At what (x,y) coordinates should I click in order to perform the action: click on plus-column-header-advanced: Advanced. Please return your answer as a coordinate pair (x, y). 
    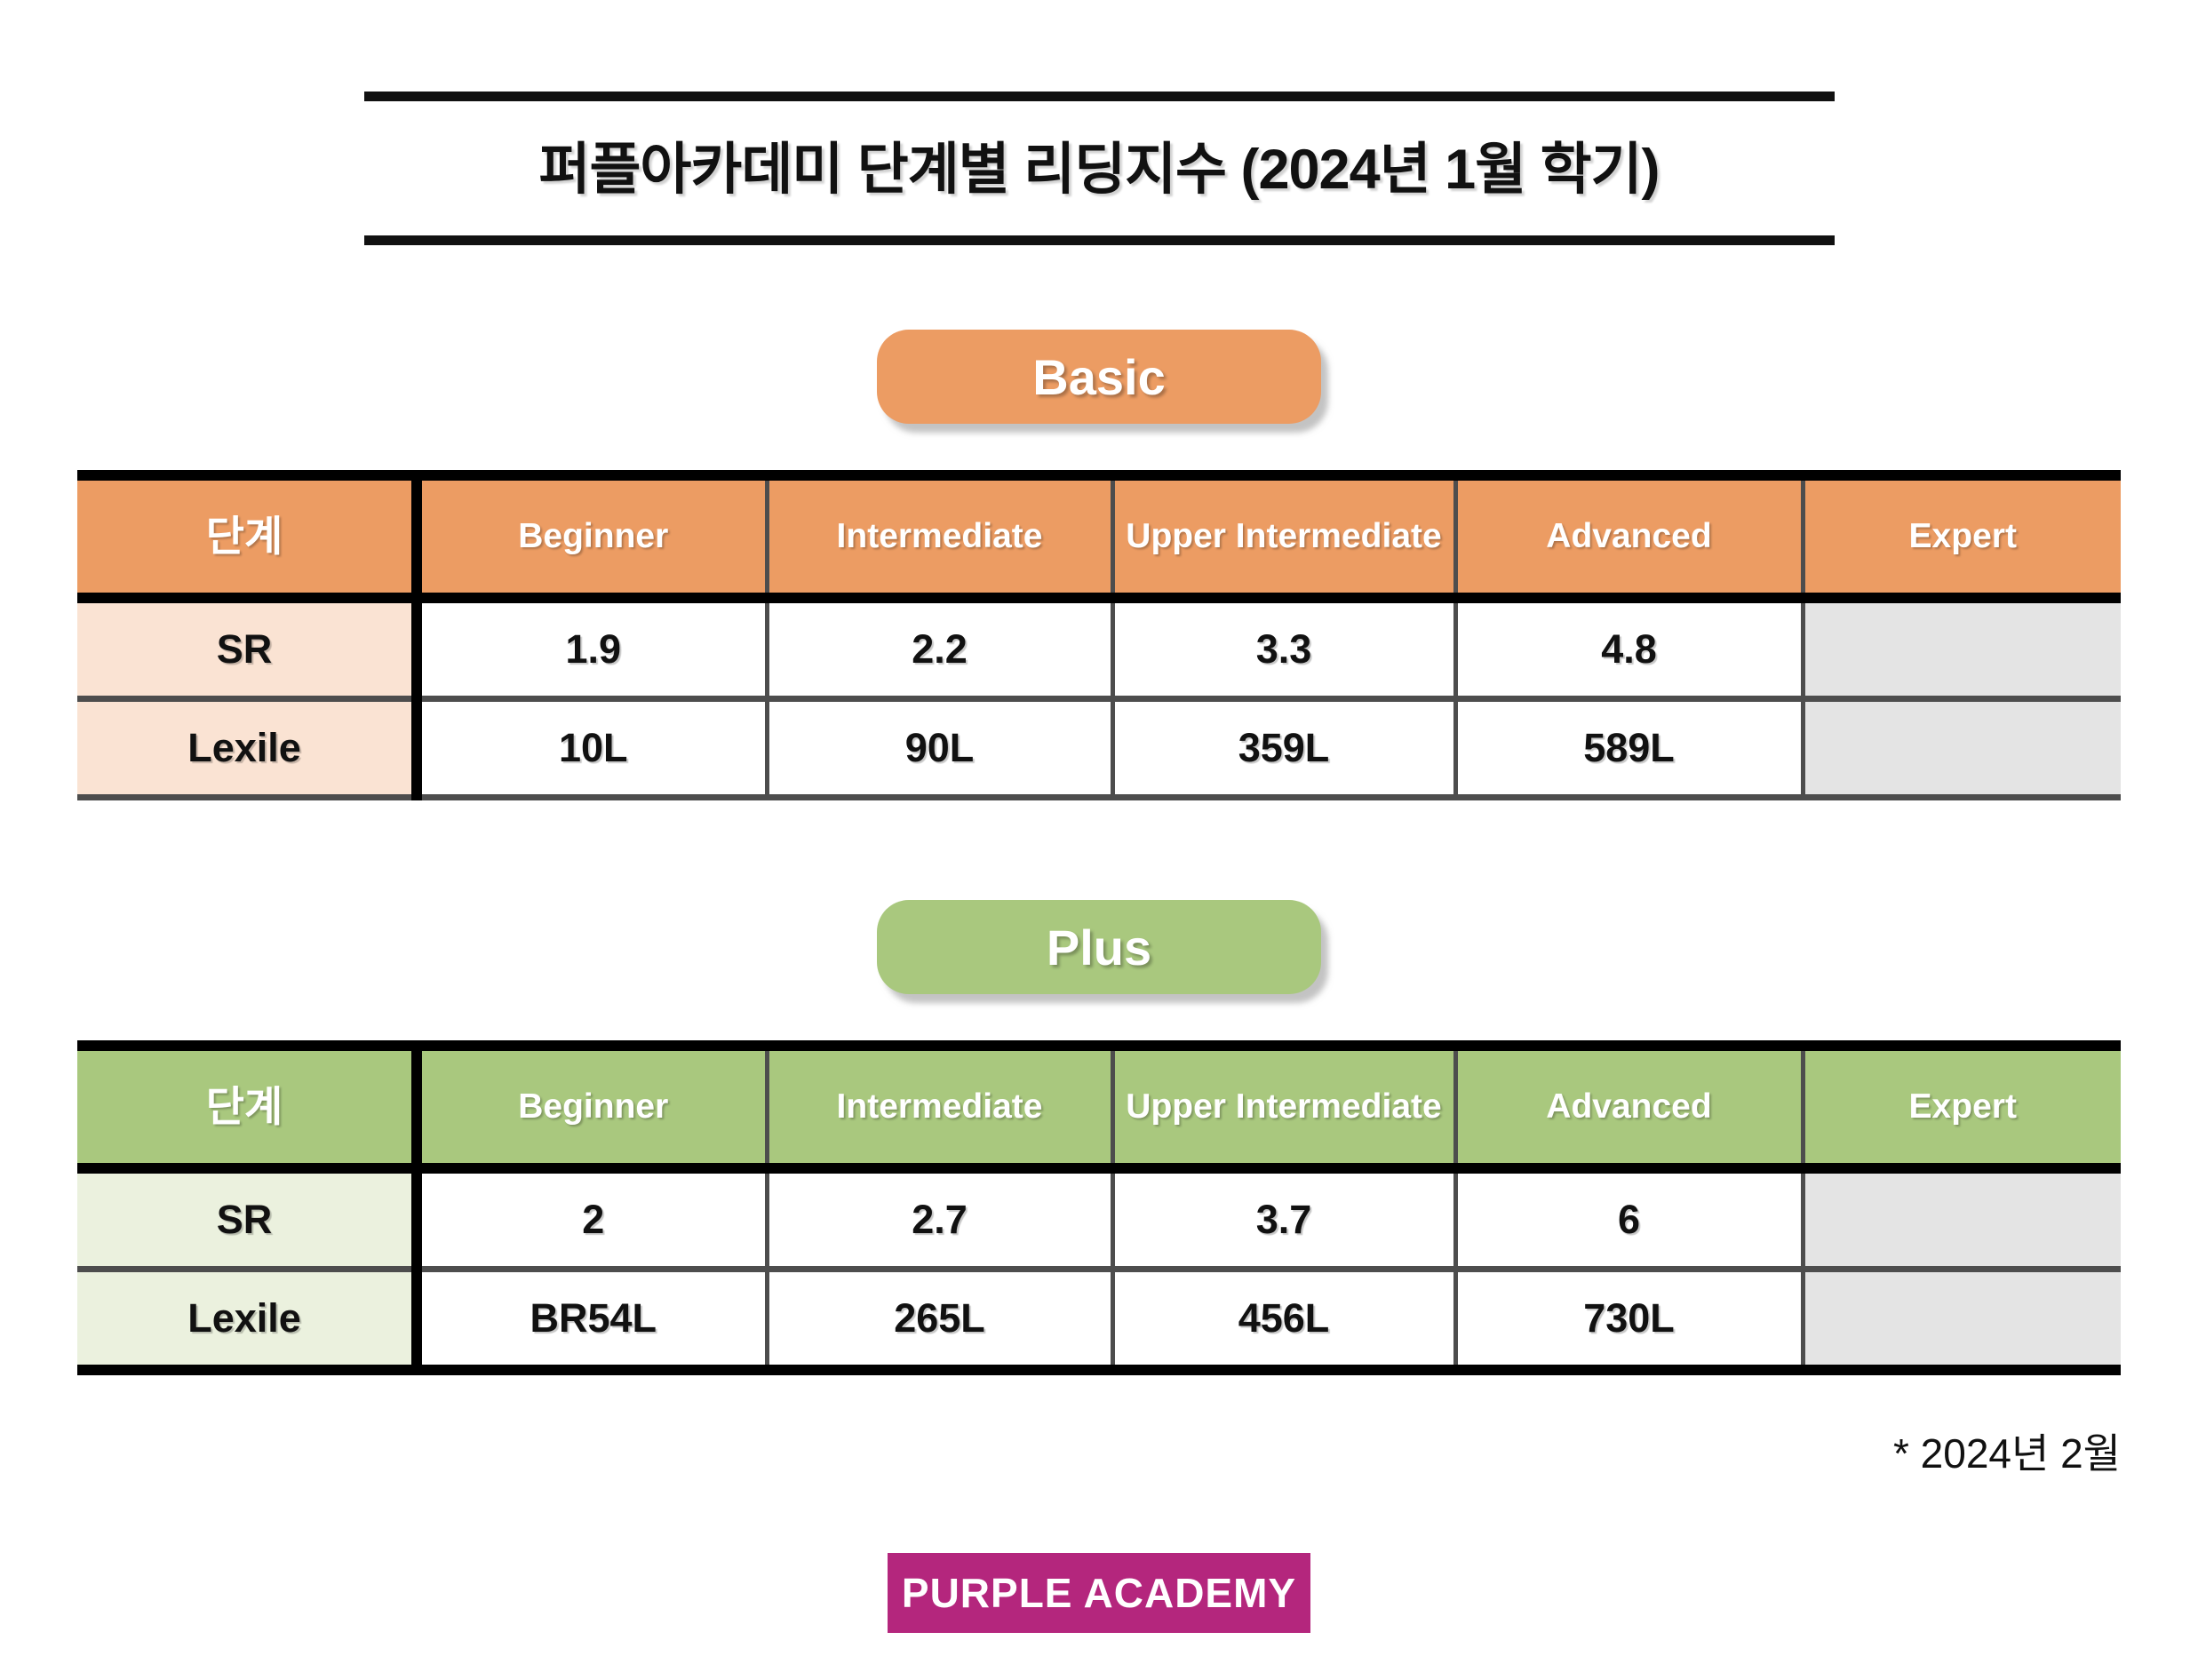
    Looking at the image, I should click on (1628, 1107).